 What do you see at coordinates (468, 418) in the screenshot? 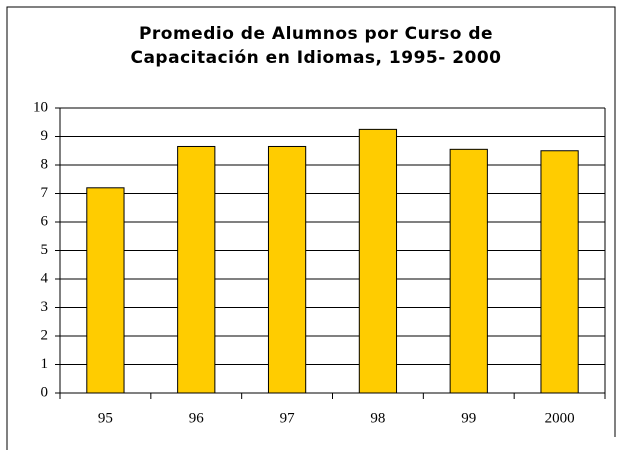
I see `x-tick-label: 99` at bounding box center [468, 418].